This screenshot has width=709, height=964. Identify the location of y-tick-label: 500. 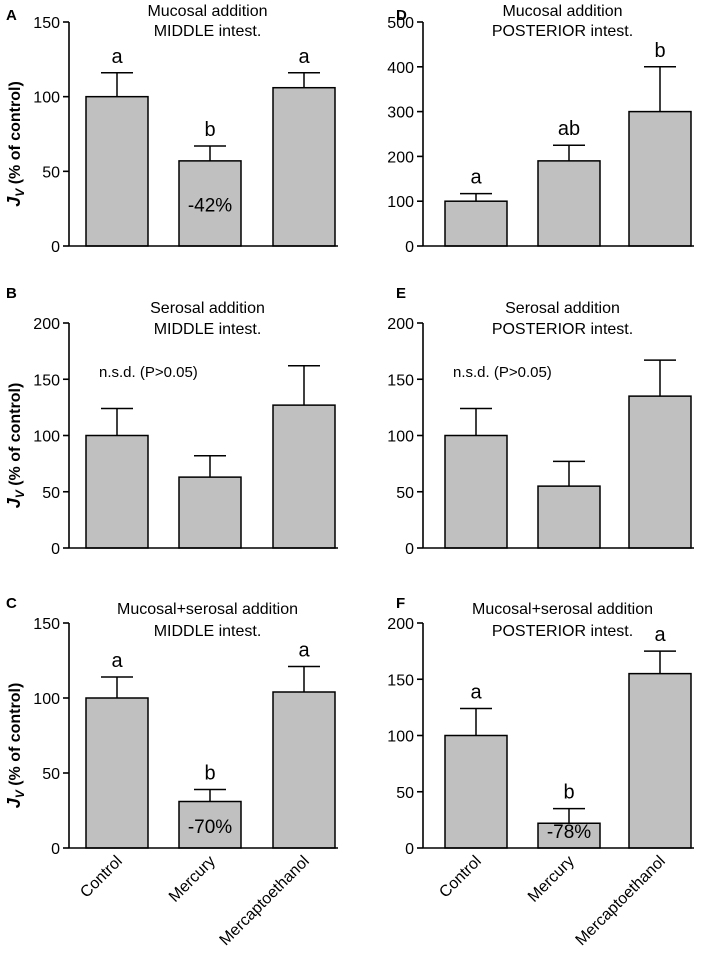
(400, 23).